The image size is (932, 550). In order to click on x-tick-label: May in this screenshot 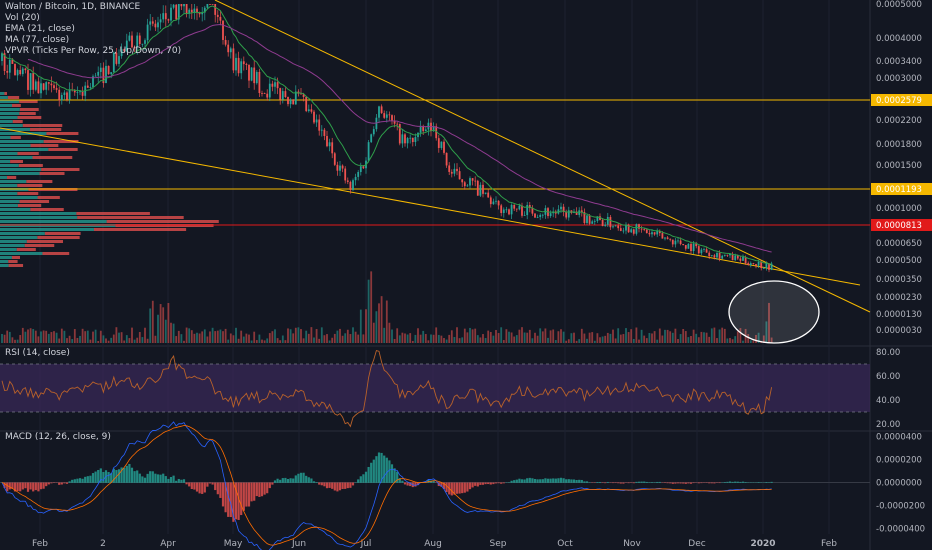, I will do `click(233, 544)`.